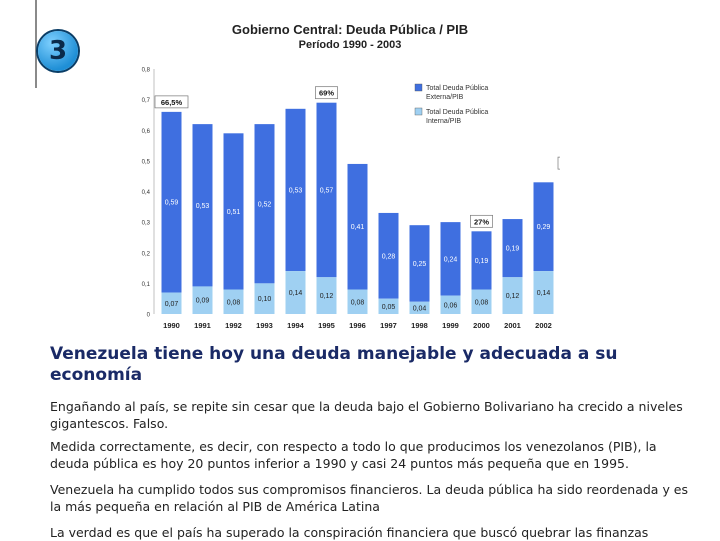  I want to click on x-tick-label: 1992, so click(233, 325).